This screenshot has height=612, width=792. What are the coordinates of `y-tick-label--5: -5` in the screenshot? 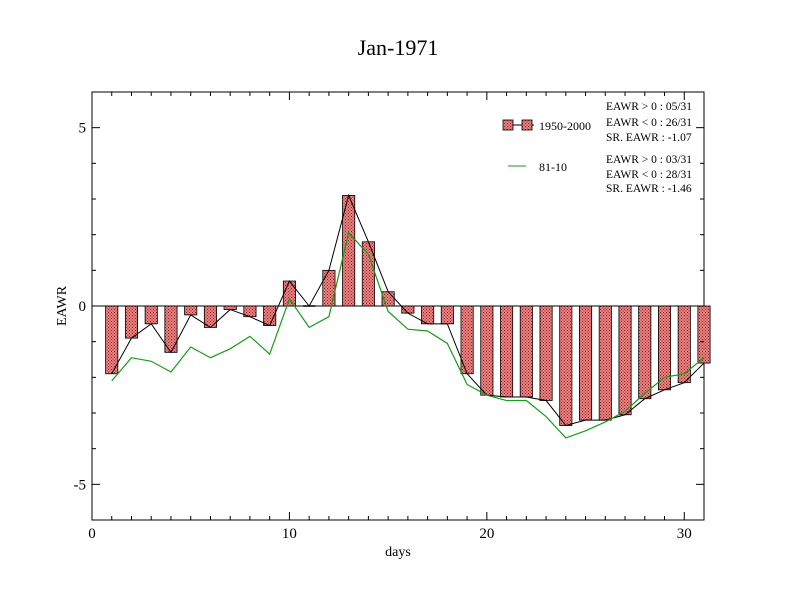 It's located at (80, 485).